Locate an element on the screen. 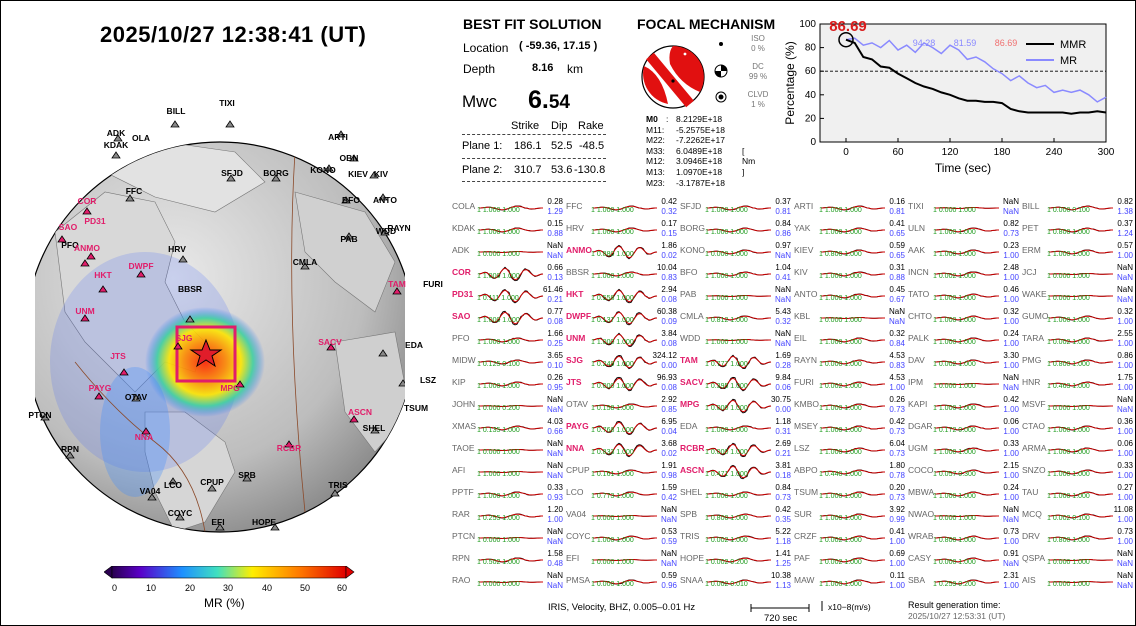  ratio-value: NaN is located at coordinates (1124, 299).